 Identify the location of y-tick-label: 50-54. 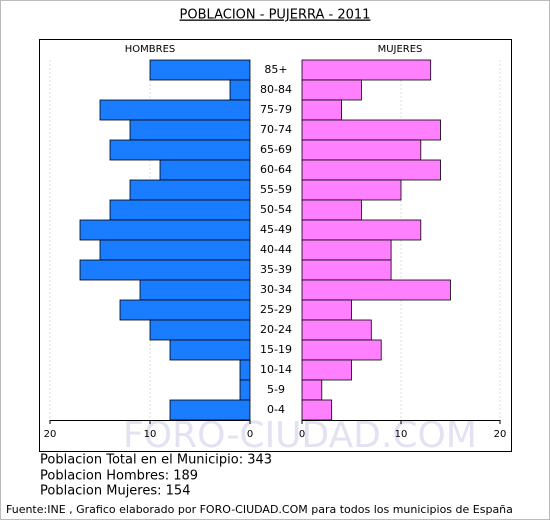
(276, 209).